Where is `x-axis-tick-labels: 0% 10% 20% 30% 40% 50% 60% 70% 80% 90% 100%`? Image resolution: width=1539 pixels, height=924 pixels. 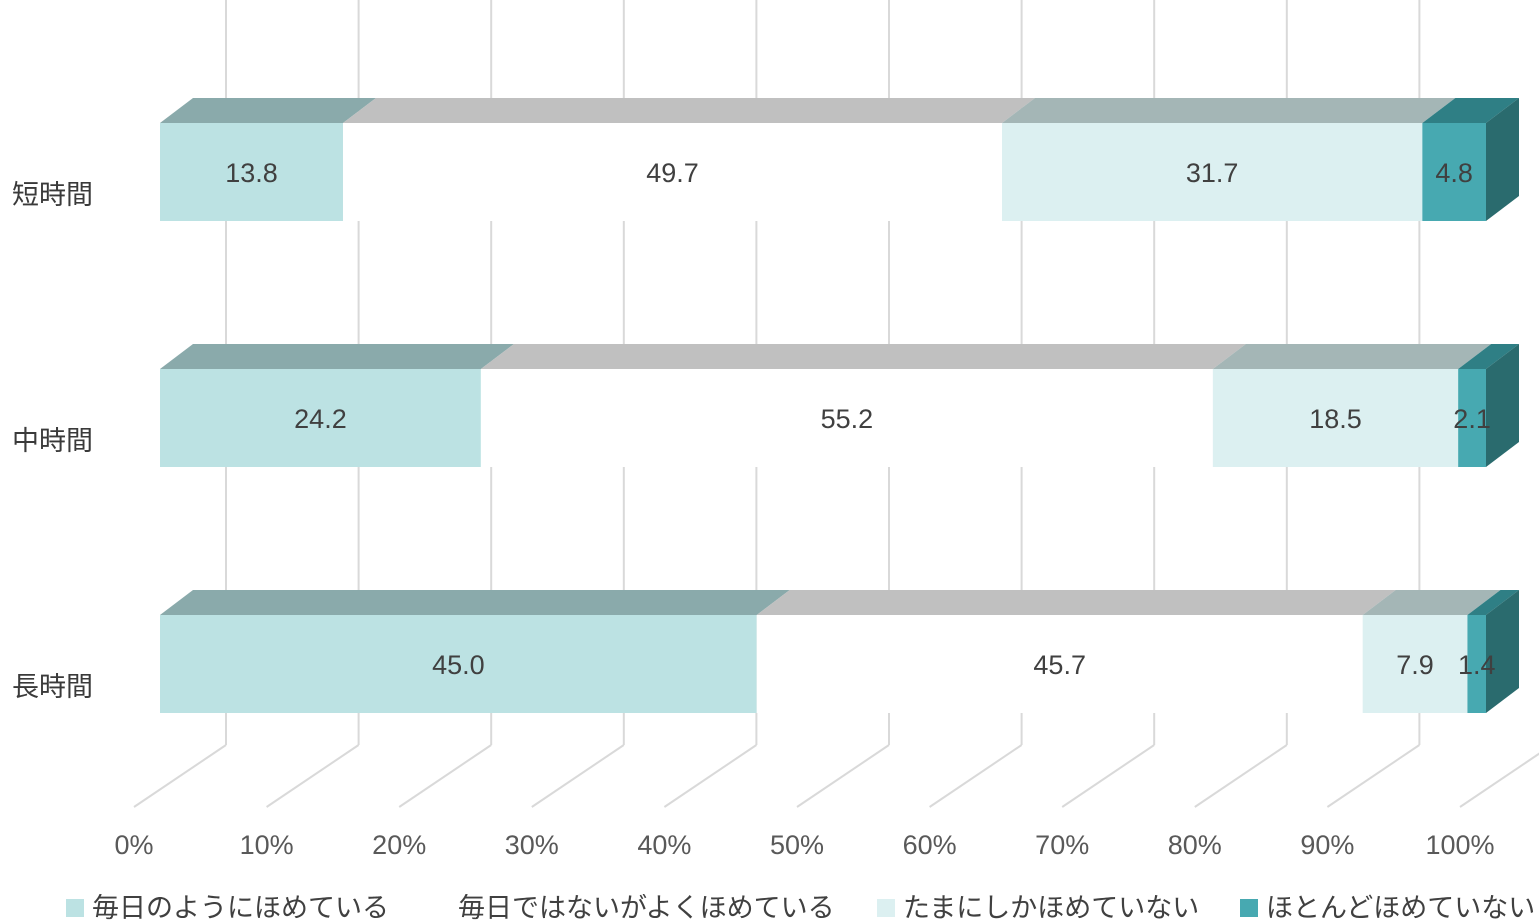
x-axis-tick-labels: 0% 10% 20% 30% 40% 50% 60% 70% 80% 90% 100% is located at coordinates (804, 845).